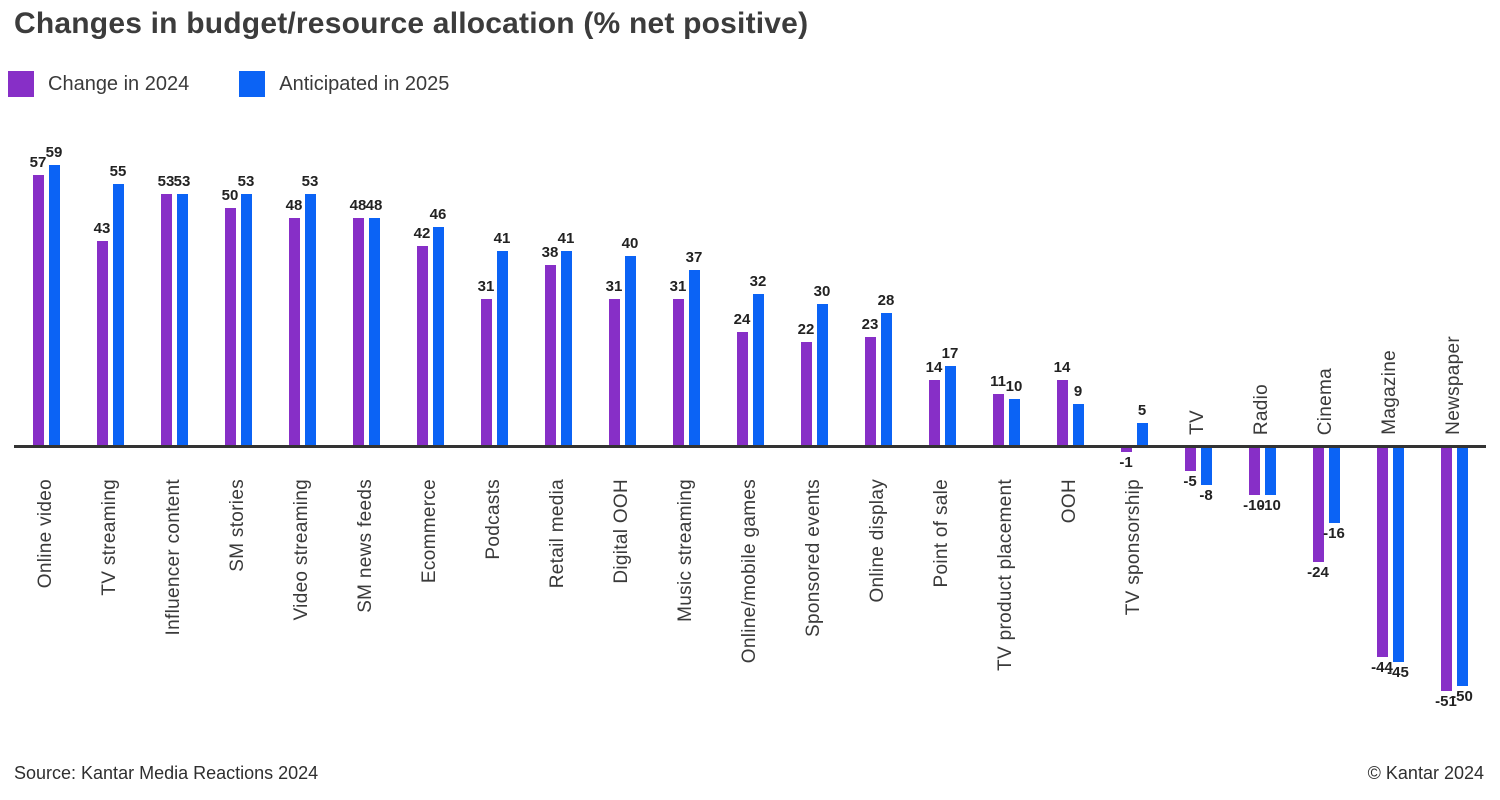 This screenshot has width=1500, height=800. Describe the element at coordinates (252, 84) in the screenshot. I see `legend-swatch-anticipated-2025-icon` at that location.